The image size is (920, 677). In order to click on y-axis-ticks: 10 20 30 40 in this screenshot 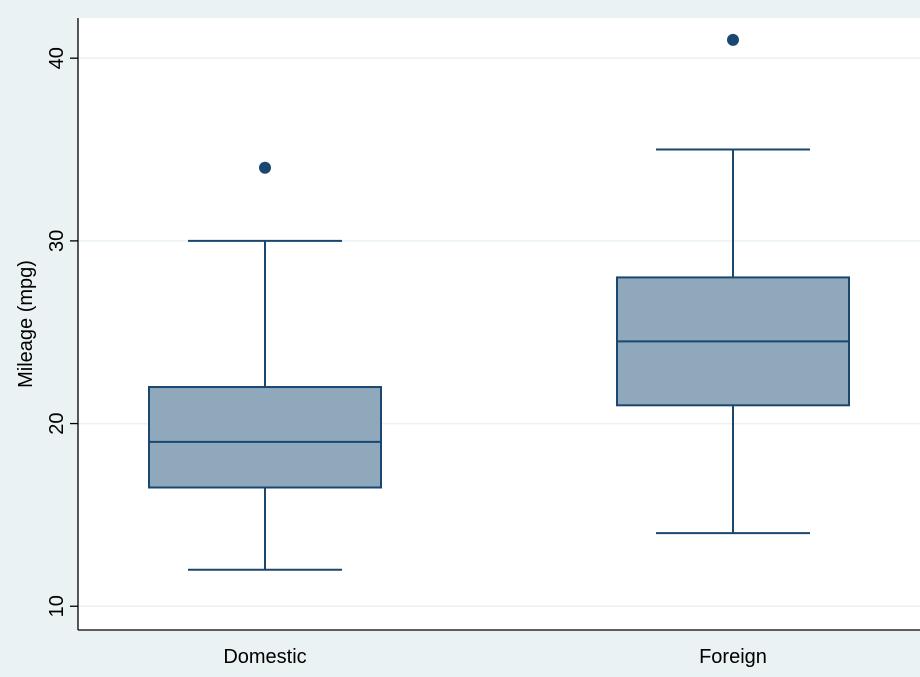, I will do `click(62, 332)`.